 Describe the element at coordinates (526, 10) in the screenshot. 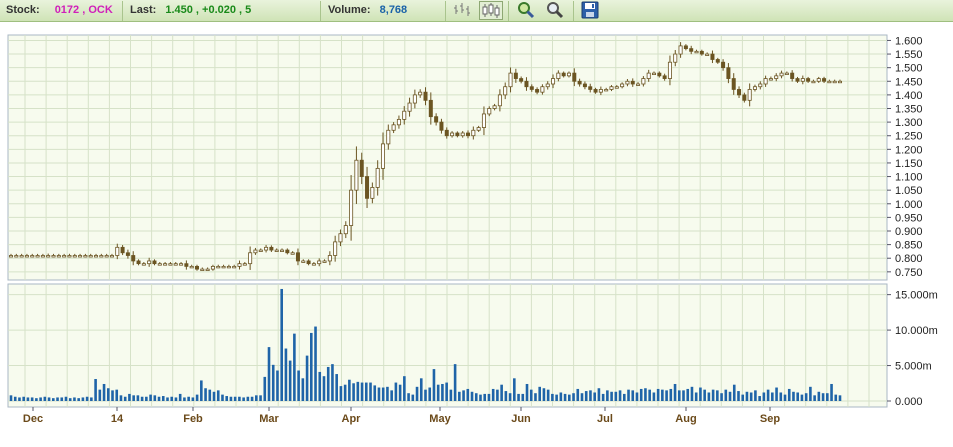

I see `zoom-in-icon` at that location.